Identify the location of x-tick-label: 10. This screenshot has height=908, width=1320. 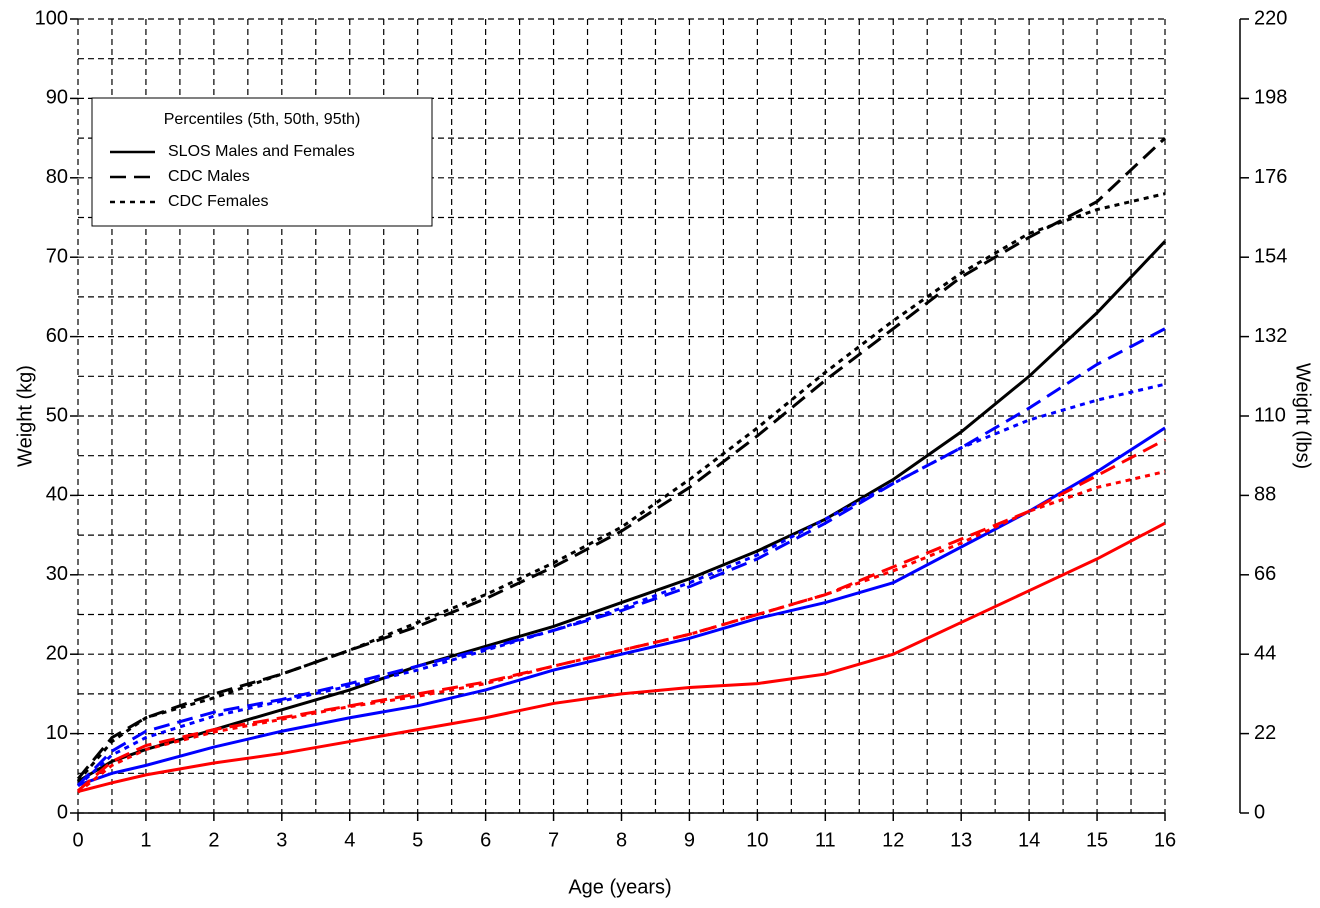
(757, 840).